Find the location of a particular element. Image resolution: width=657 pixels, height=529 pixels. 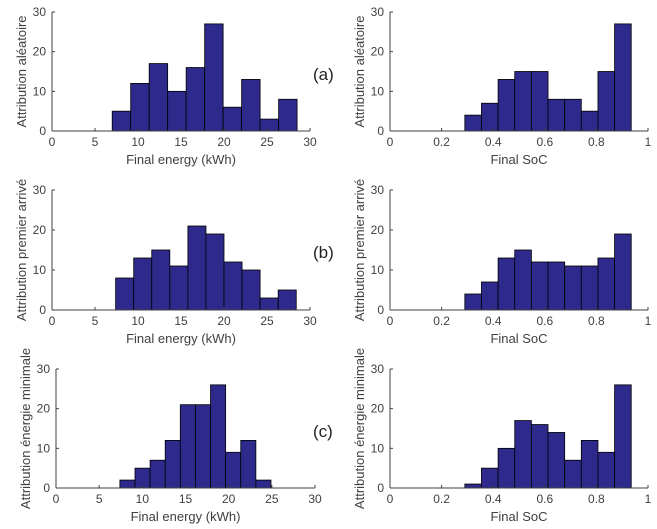

x-tick-label: 25 is located at coordinates (272, 499).